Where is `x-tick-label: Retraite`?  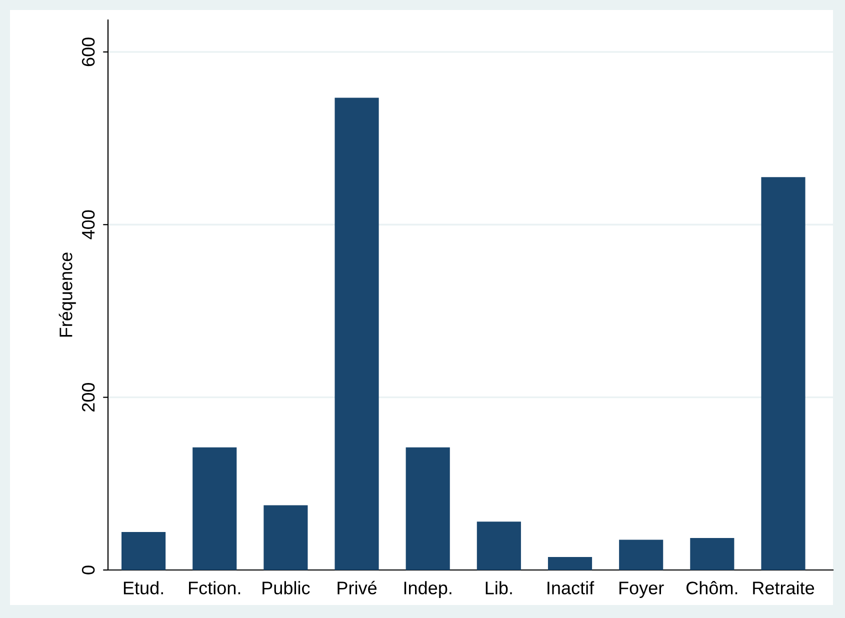 x-tick-label: Retraite is located at coordinates (783, 587).